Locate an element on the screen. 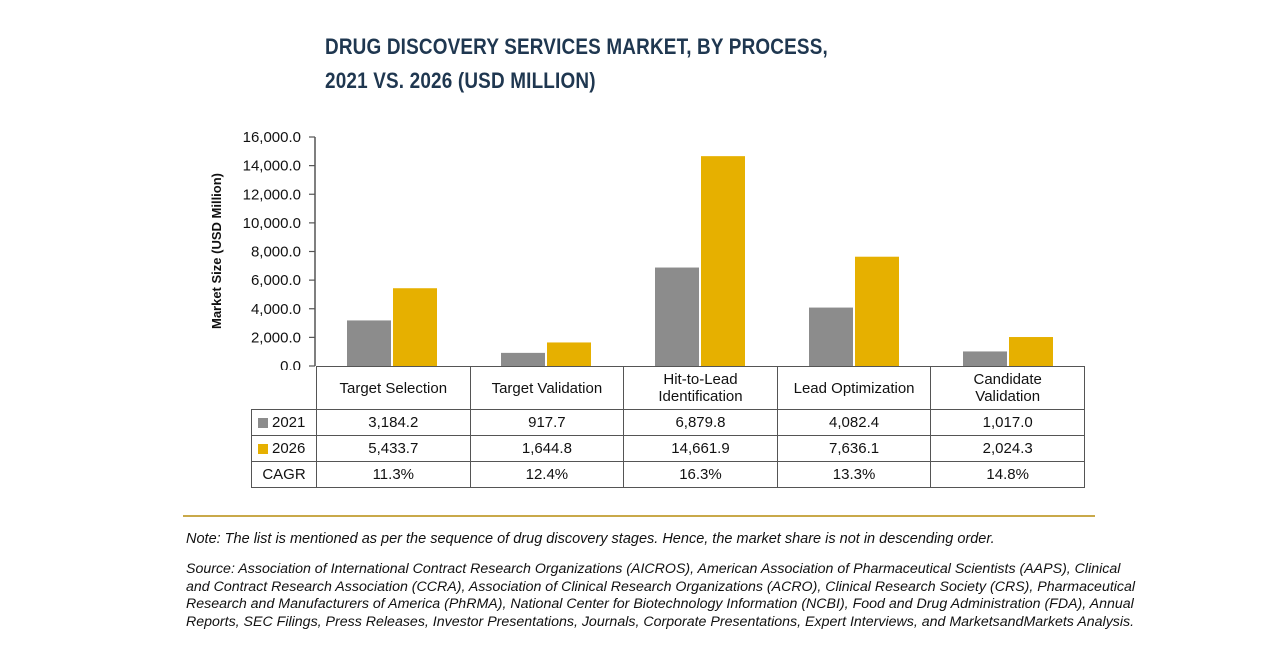 This screenshot has width=1280, height=670. bar-2021-candidate-validation is located at coordinates (985, 358).